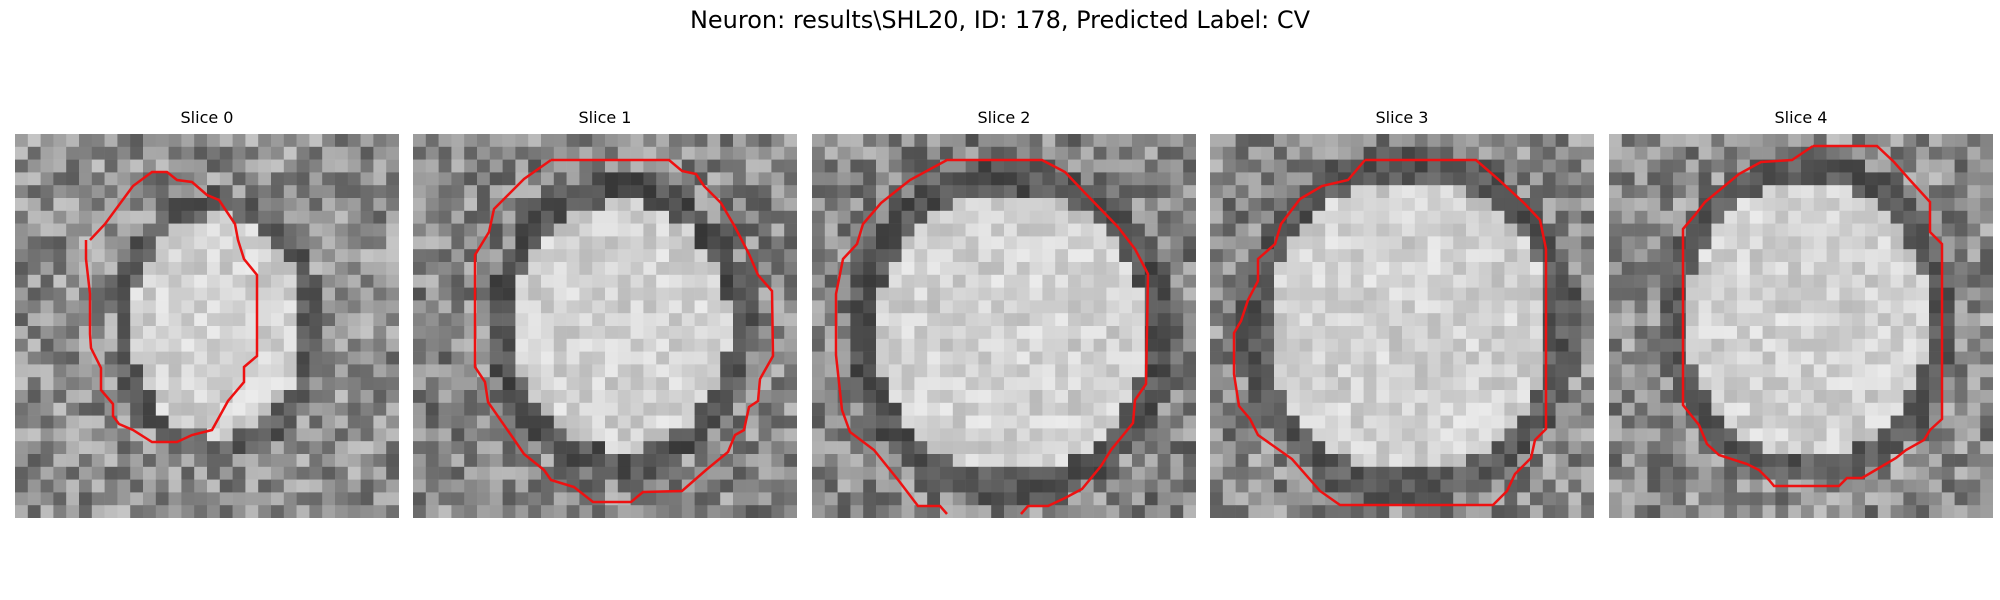 The image size is (2000, 600). Describe the element at coordinates (605, 117) in the screenshot. I see `slice-title-1: Slice 1` at that location.